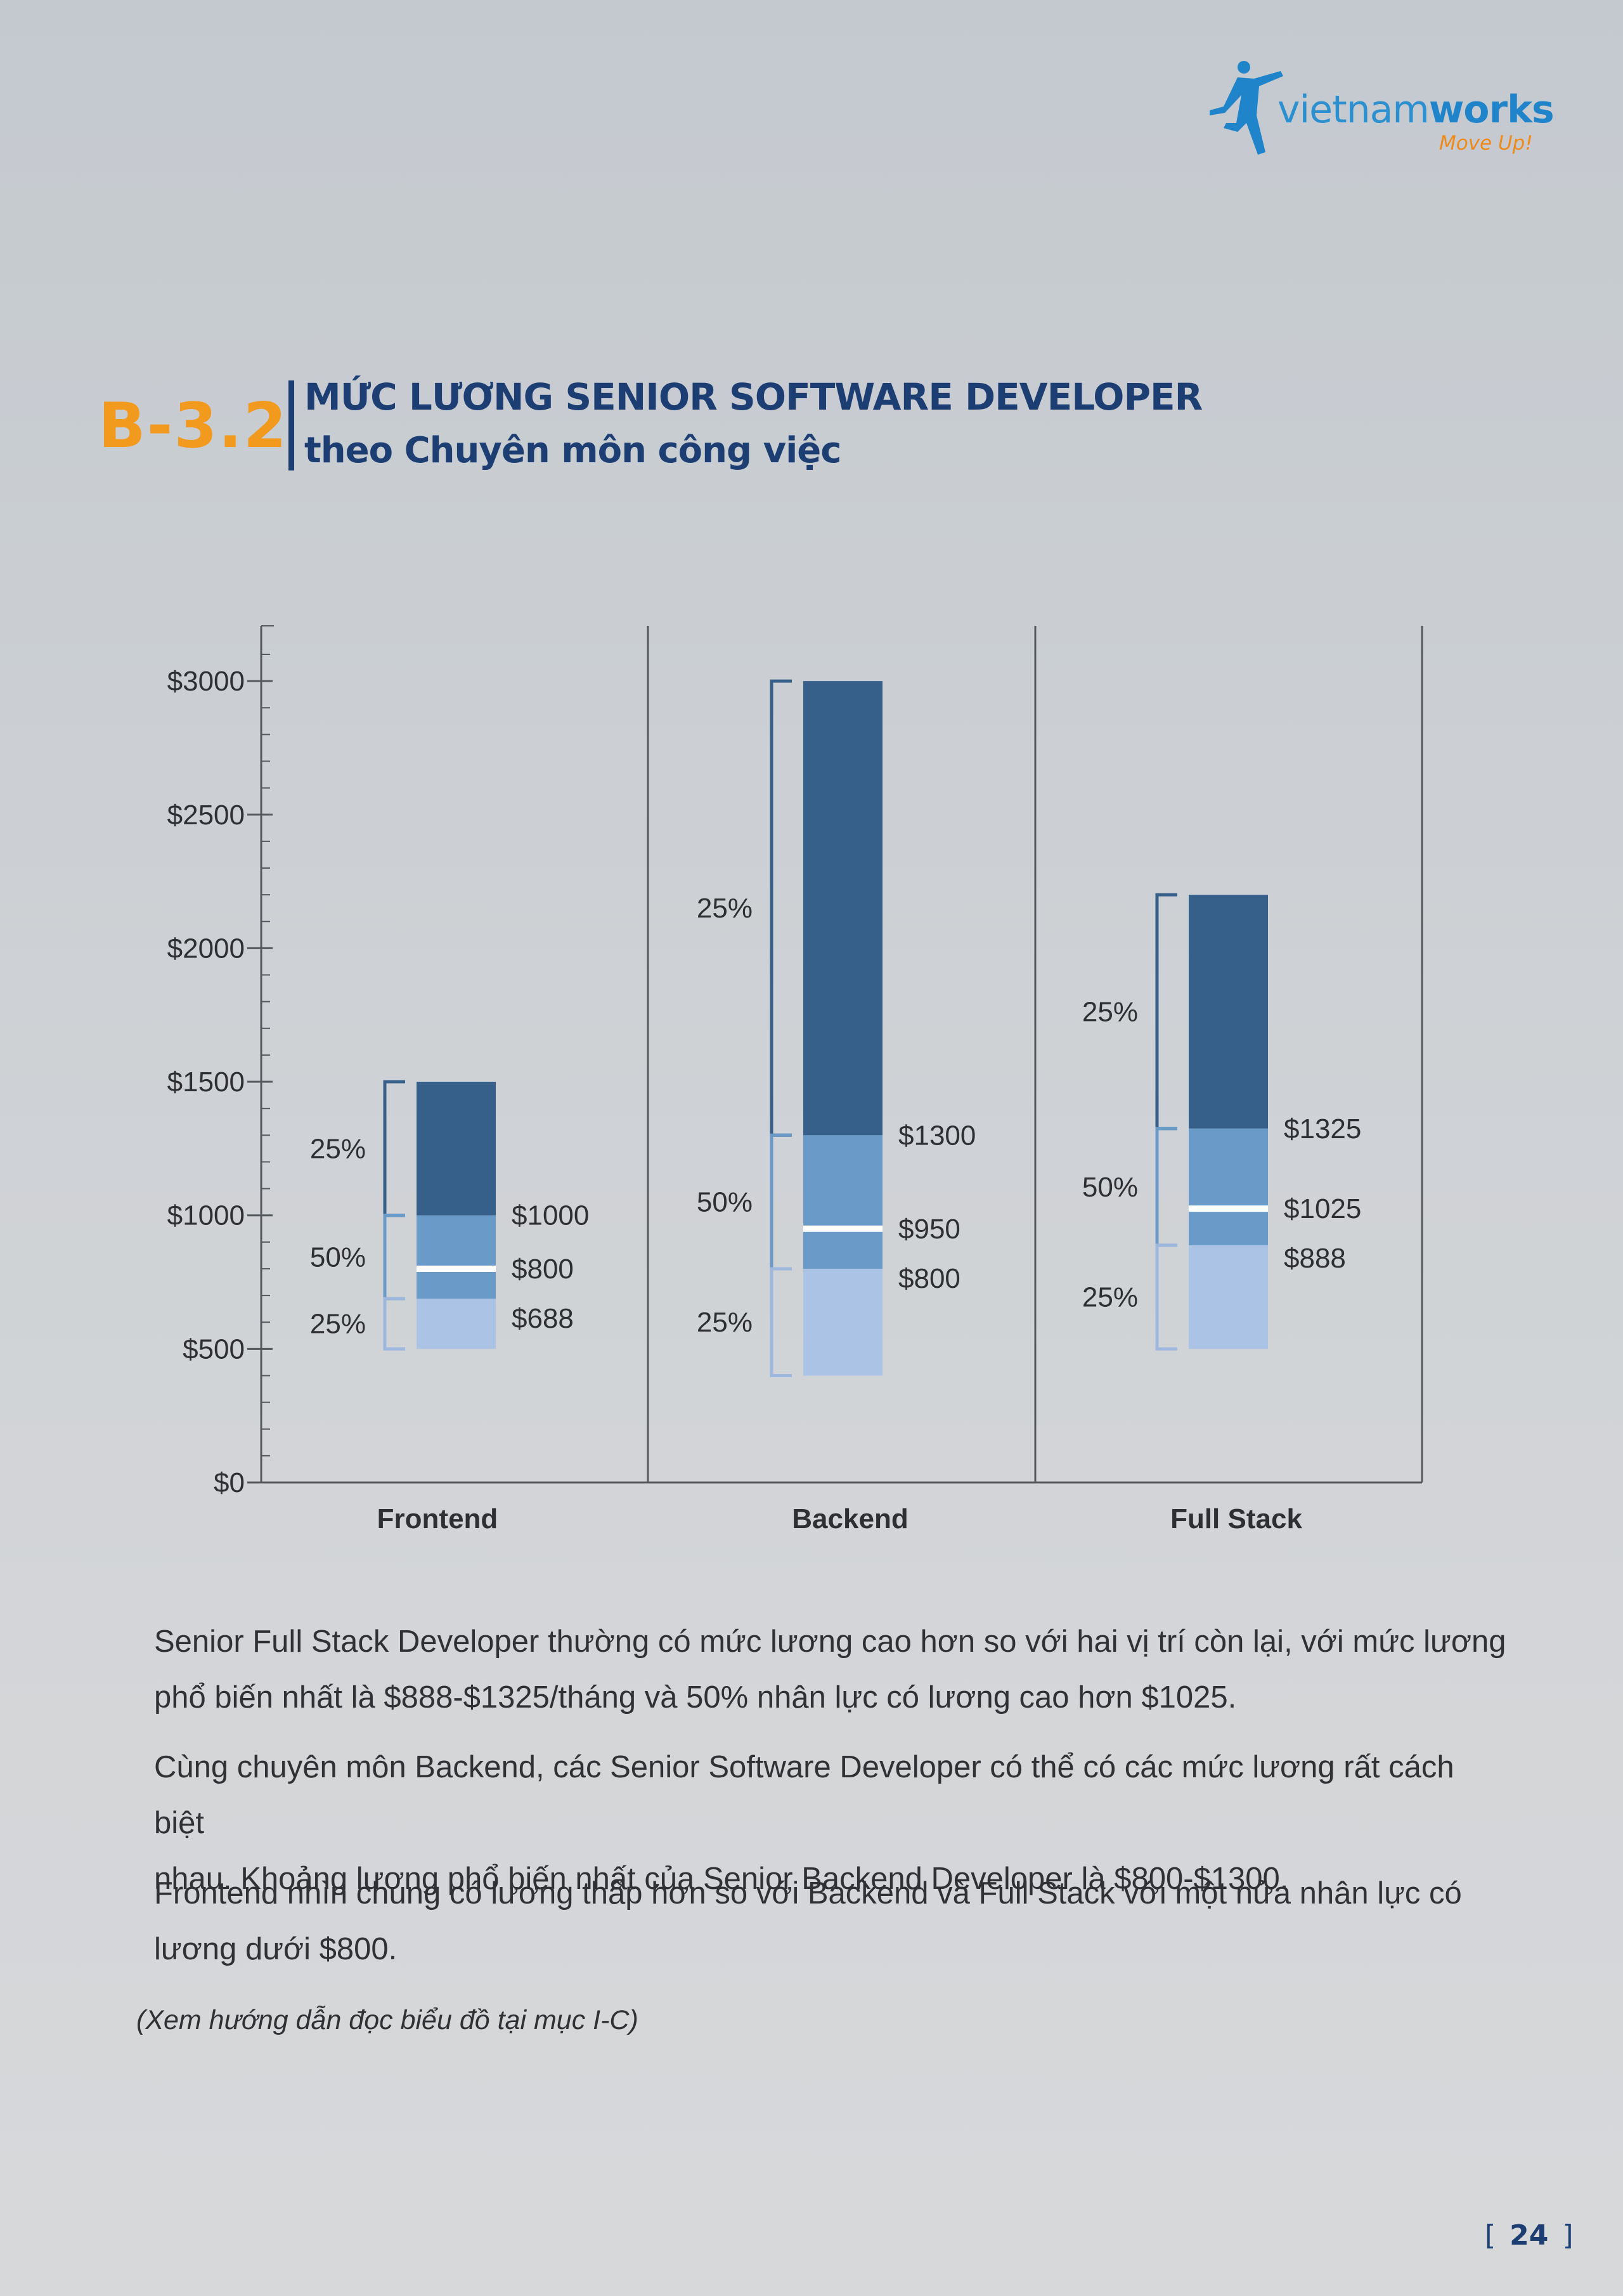  Describe the element at coordinates (937, 1135) in the screenshot. I see `value-label-p75: $1300` at that location.